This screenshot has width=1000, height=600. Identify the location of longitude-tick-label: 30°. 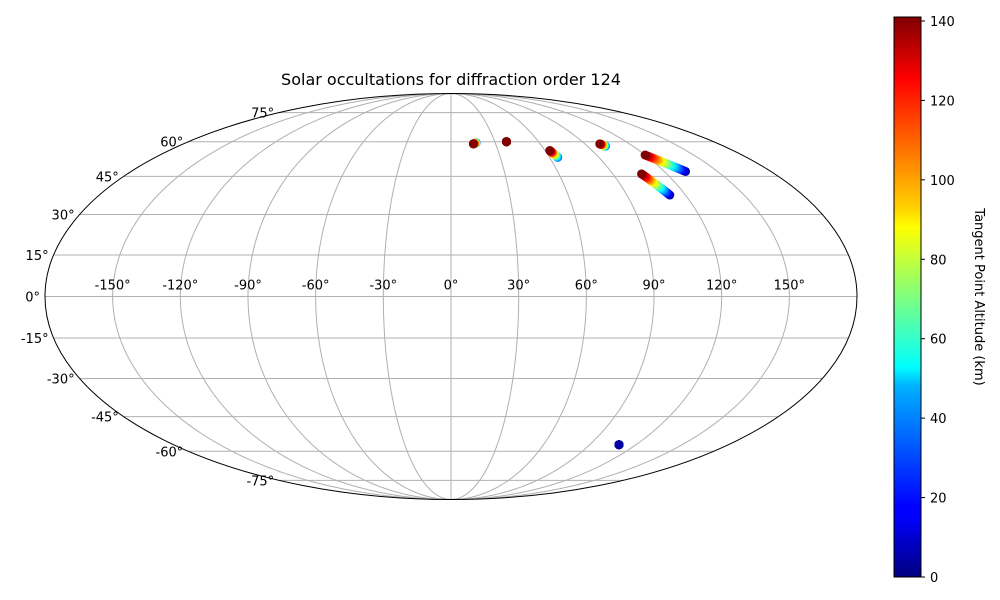
(518, 286).